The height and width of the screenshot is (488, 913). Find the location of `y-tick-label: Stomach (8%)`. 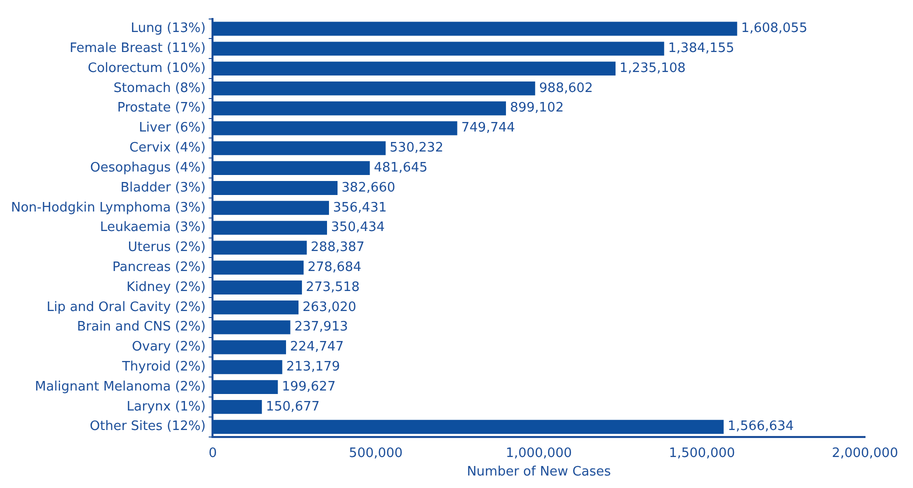

y-tick-label: Stomach (8%) is located at coordinates (160, 88).